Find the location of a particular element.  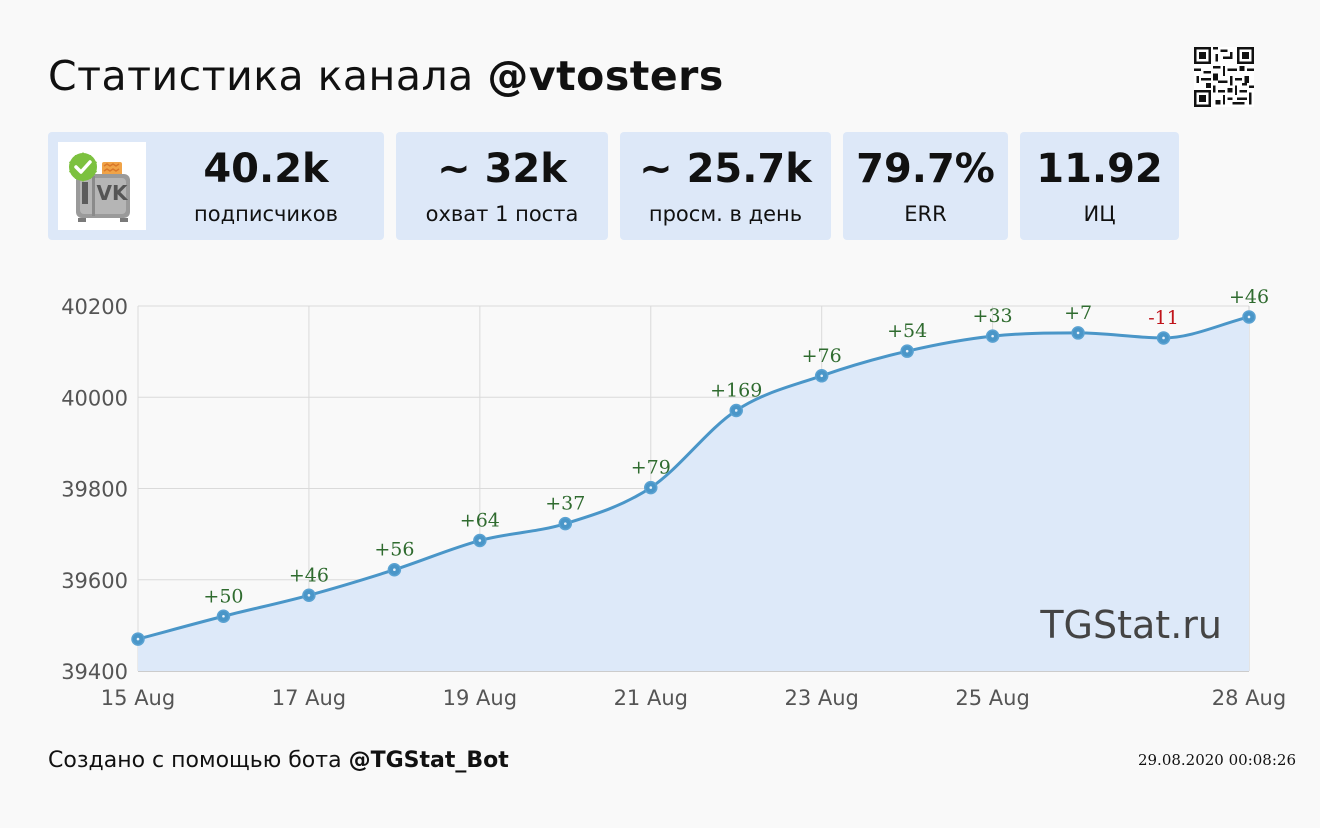

y-axis: 40200 40000 39800 39600 39400 is located at coordinates (94, 489).